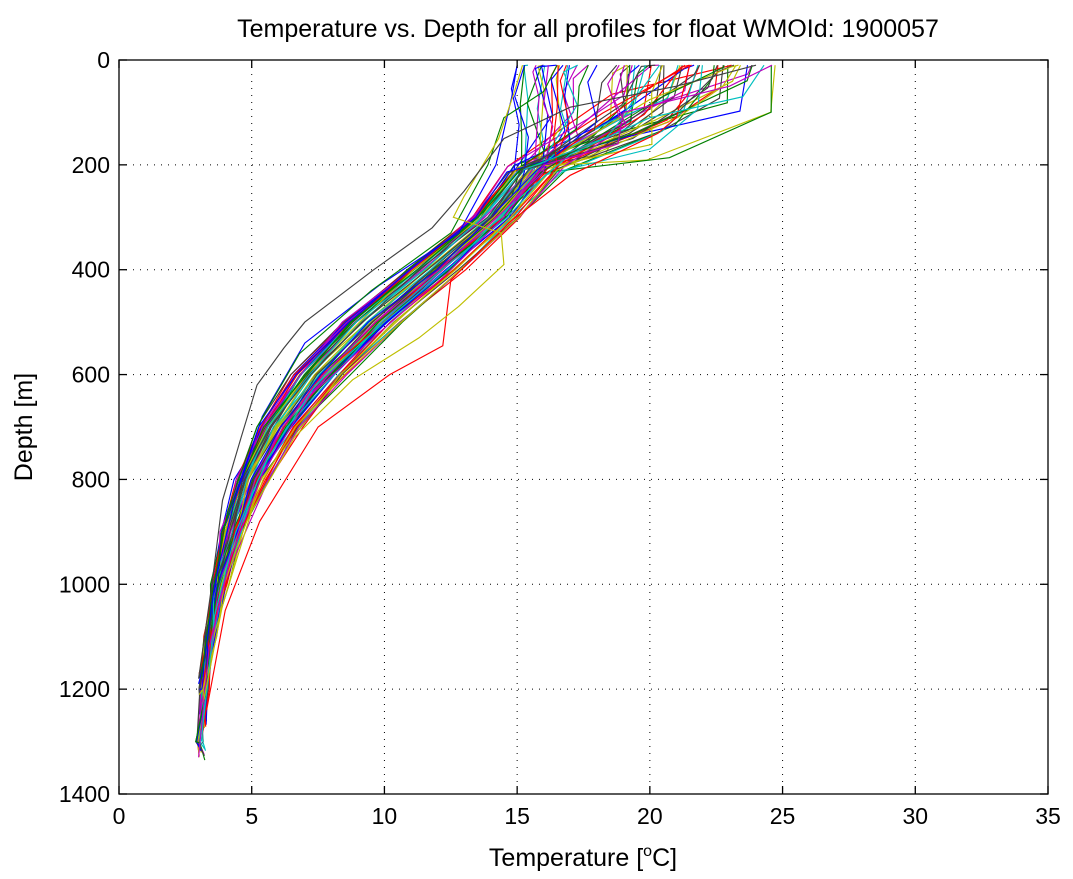  What do you see at coordinates (84, 794) in the screenshot?
I see `y-tick-label: 1400` at bounding box center [84, 794].